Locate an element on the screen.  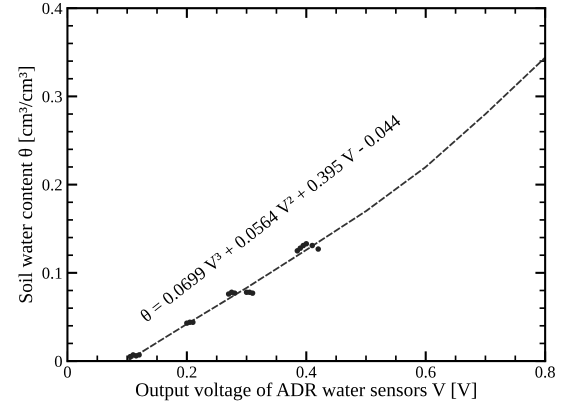
y-tick-label: 0.1 is located at coordinates (52, 273).